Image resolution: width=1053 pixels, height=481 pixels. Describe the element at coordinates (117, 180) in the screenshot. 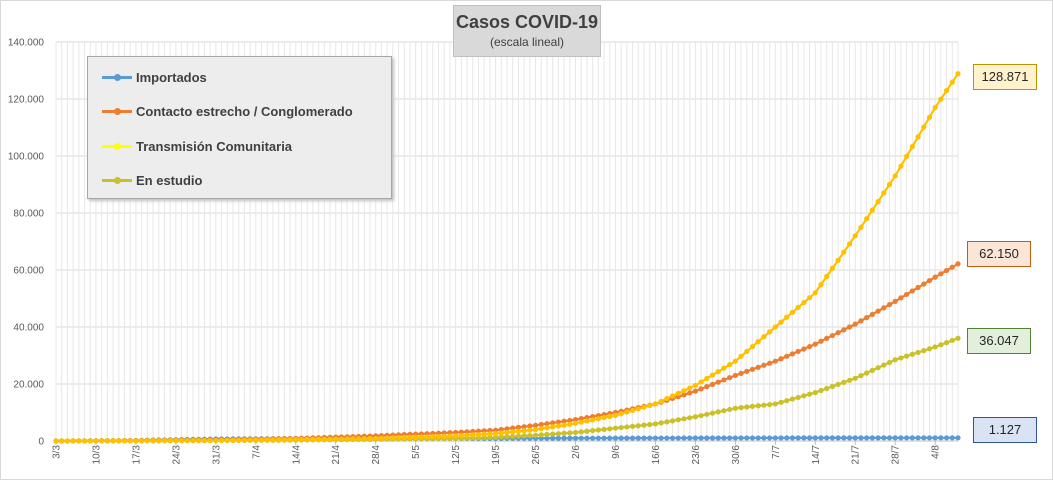

I see `legend-swatch` at that location.